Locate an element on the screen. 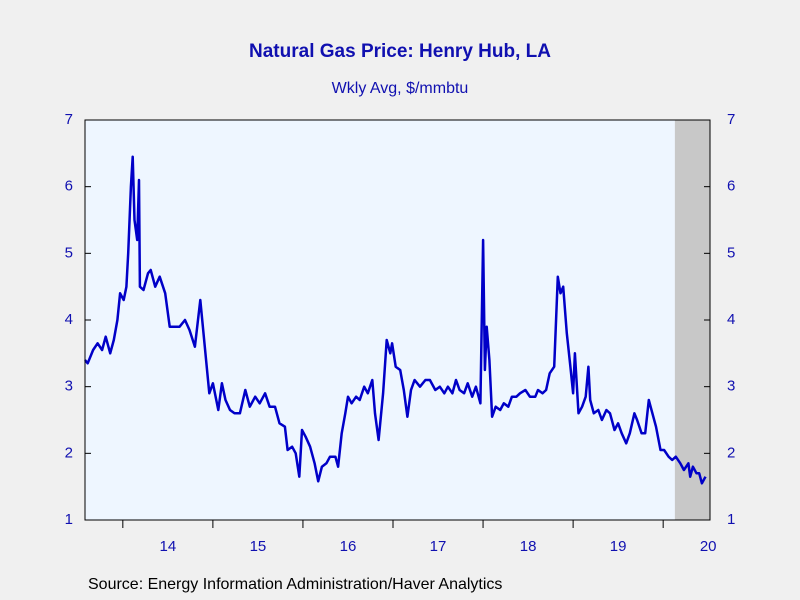  y-tick-label: 4 is located at coordinates (69, 319).